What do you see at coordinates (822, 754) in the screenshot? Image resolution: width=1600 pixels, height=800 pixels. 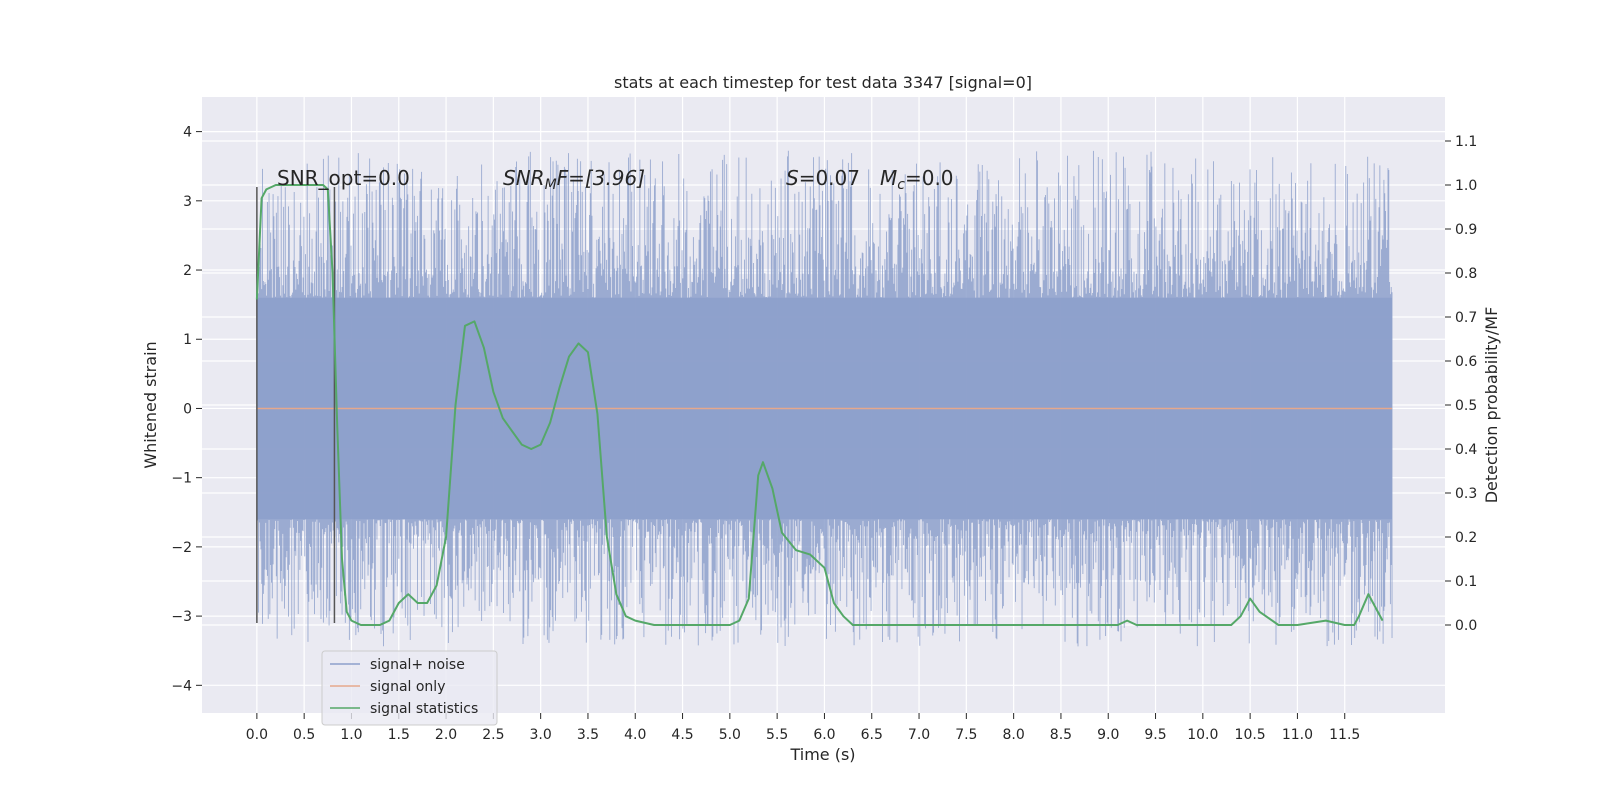 I see `x-axis-label: Time (s)` at bounding box center [822, 754].